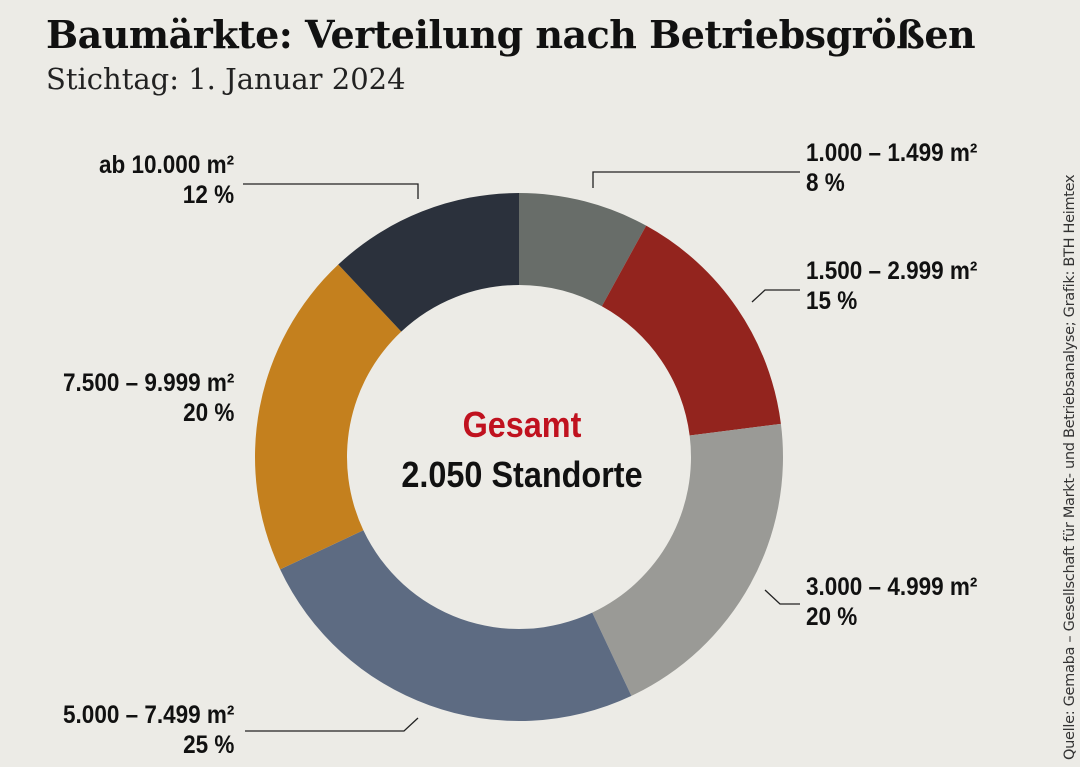  I want to click on slice-label-1500-2999: 1.500 – 2.999 m² 15 %, so click(892, 286).